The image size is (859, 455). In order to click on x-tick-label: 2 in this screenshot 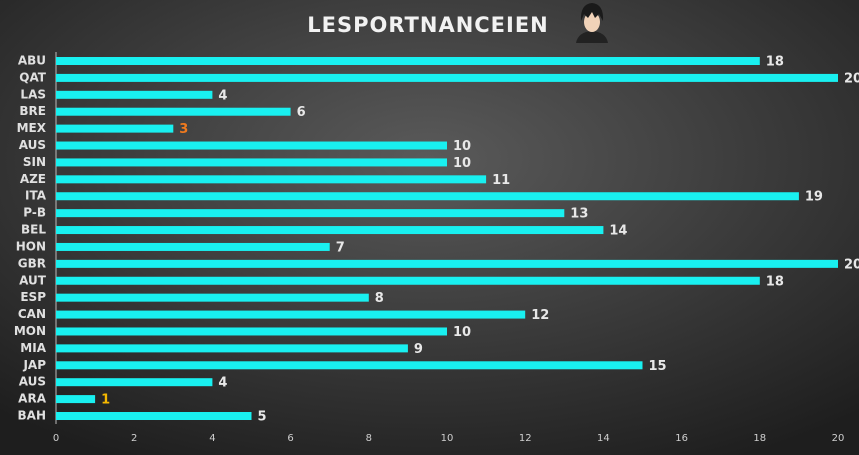, I will do `click(134, 438)`.